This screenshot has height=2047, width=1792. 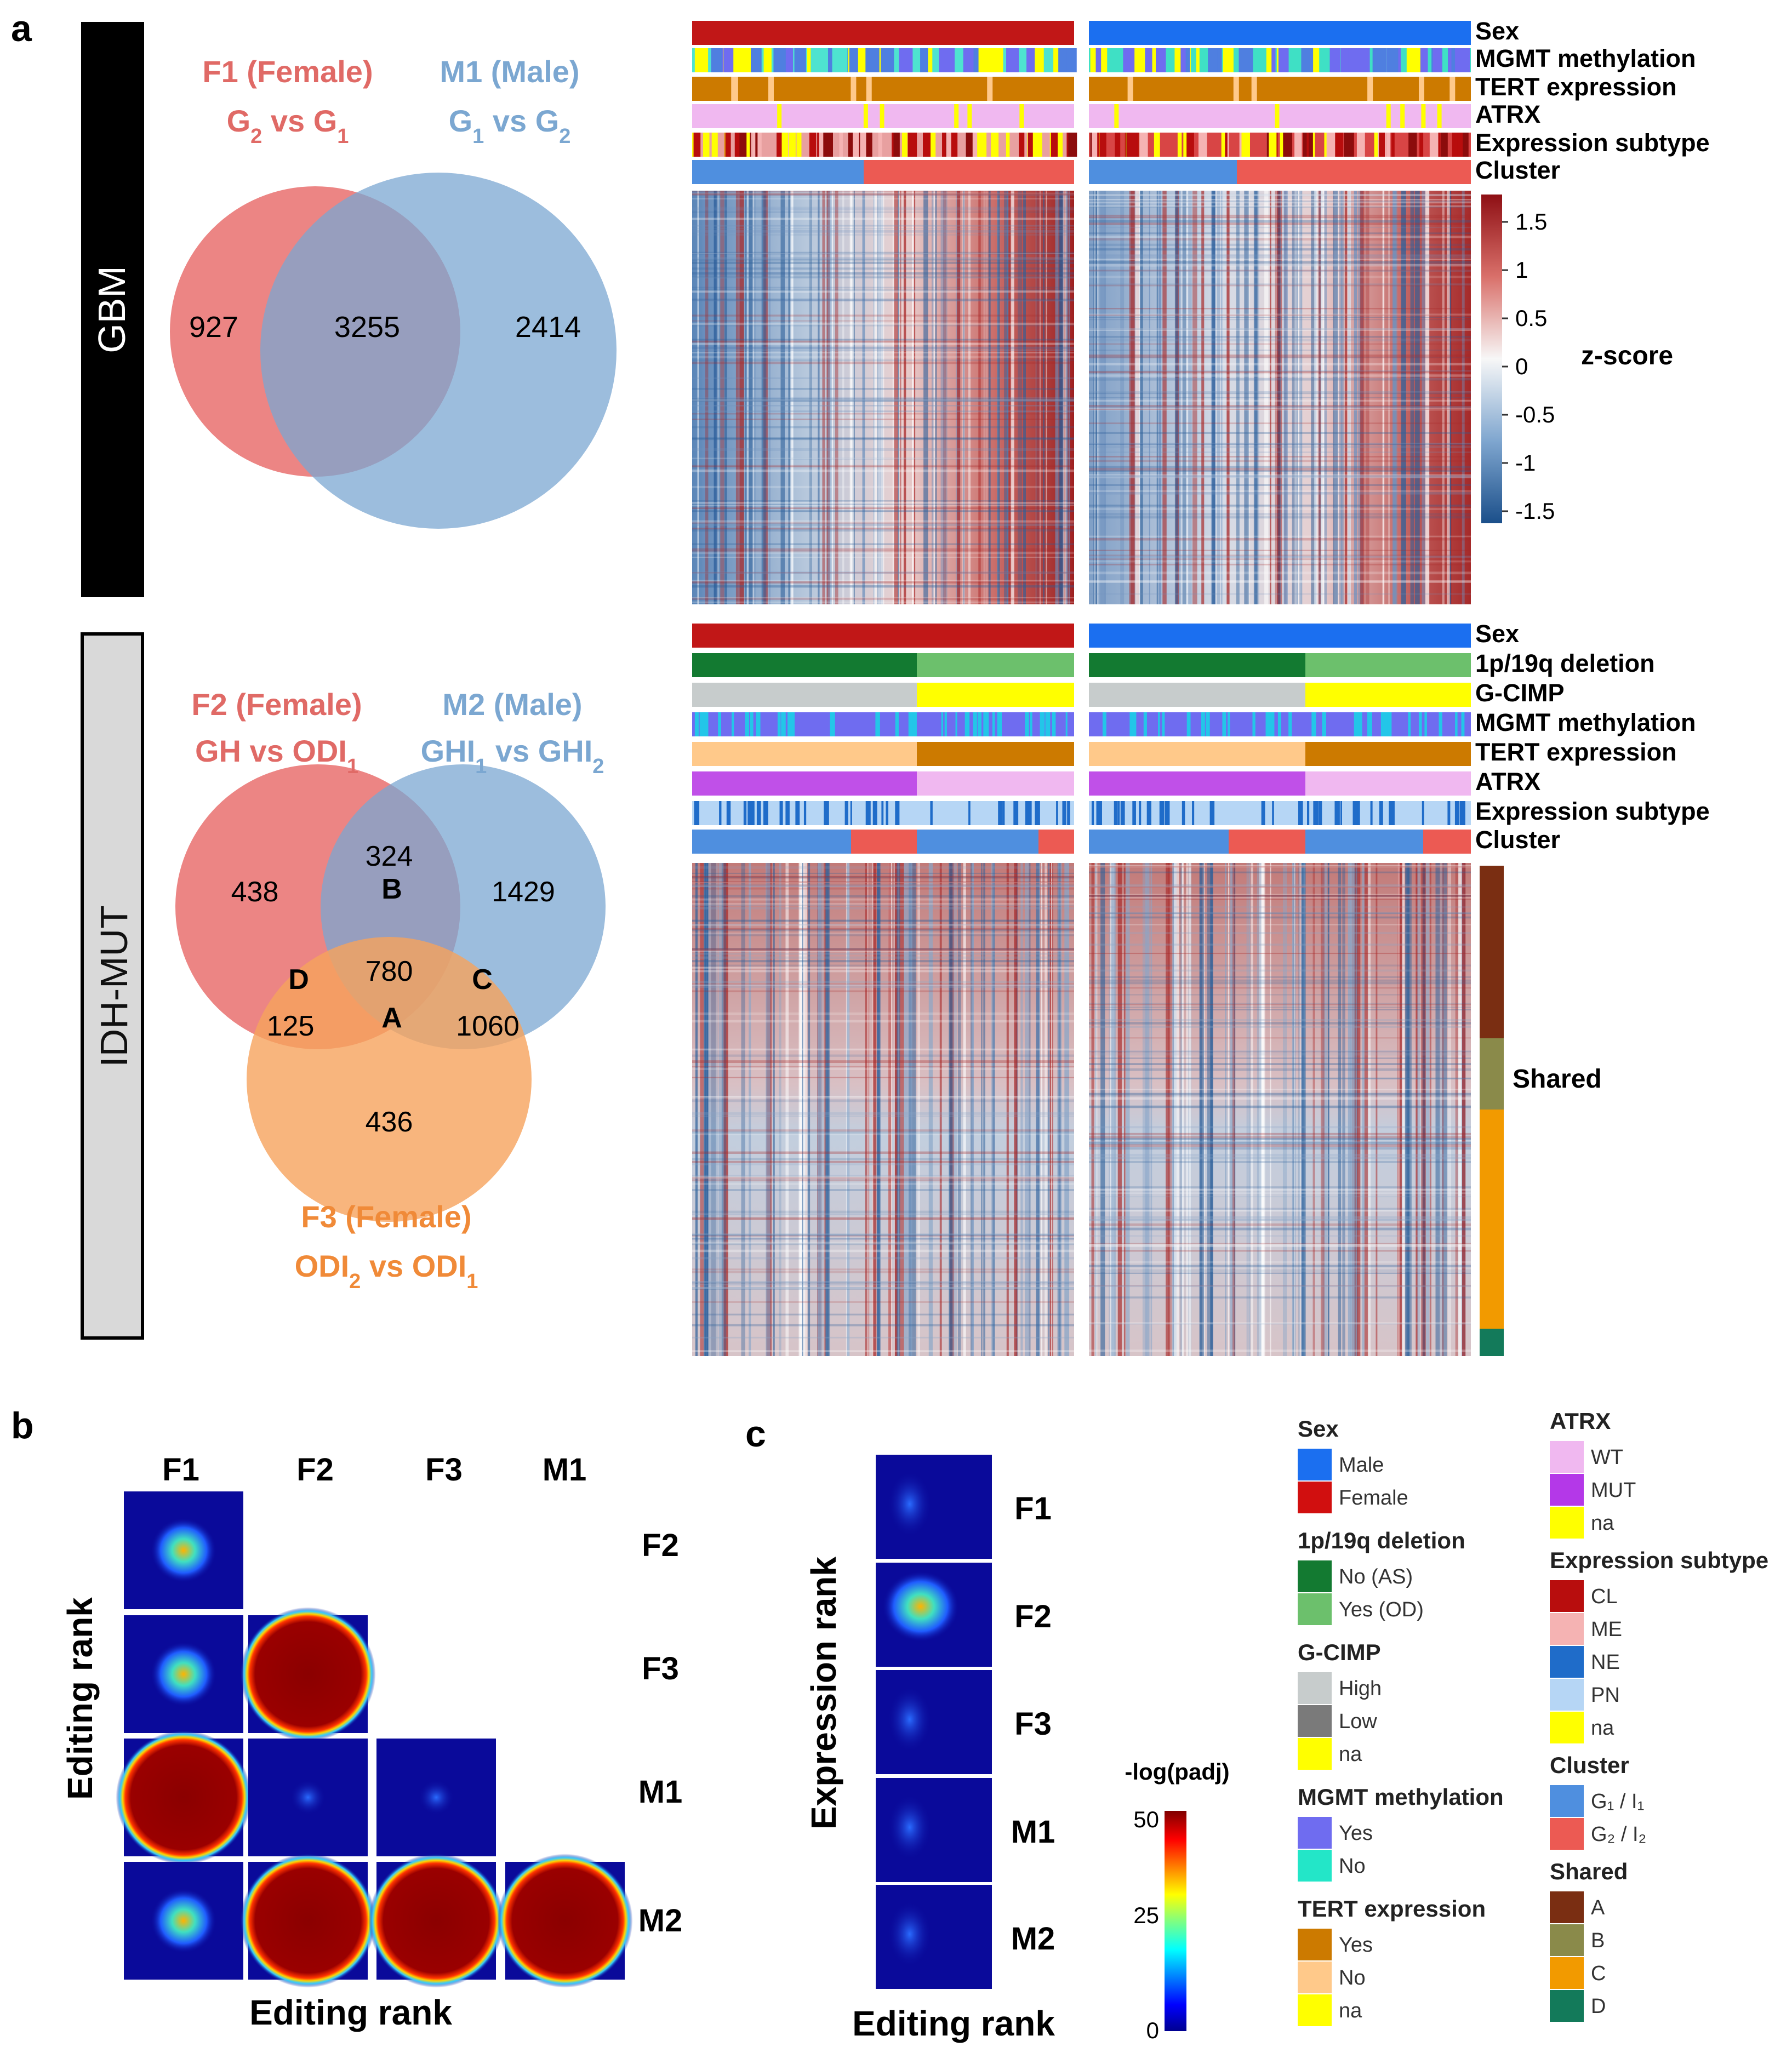 I want to click on legend-group: G-CIMP High Low na, so click(x=1340, y=1704).